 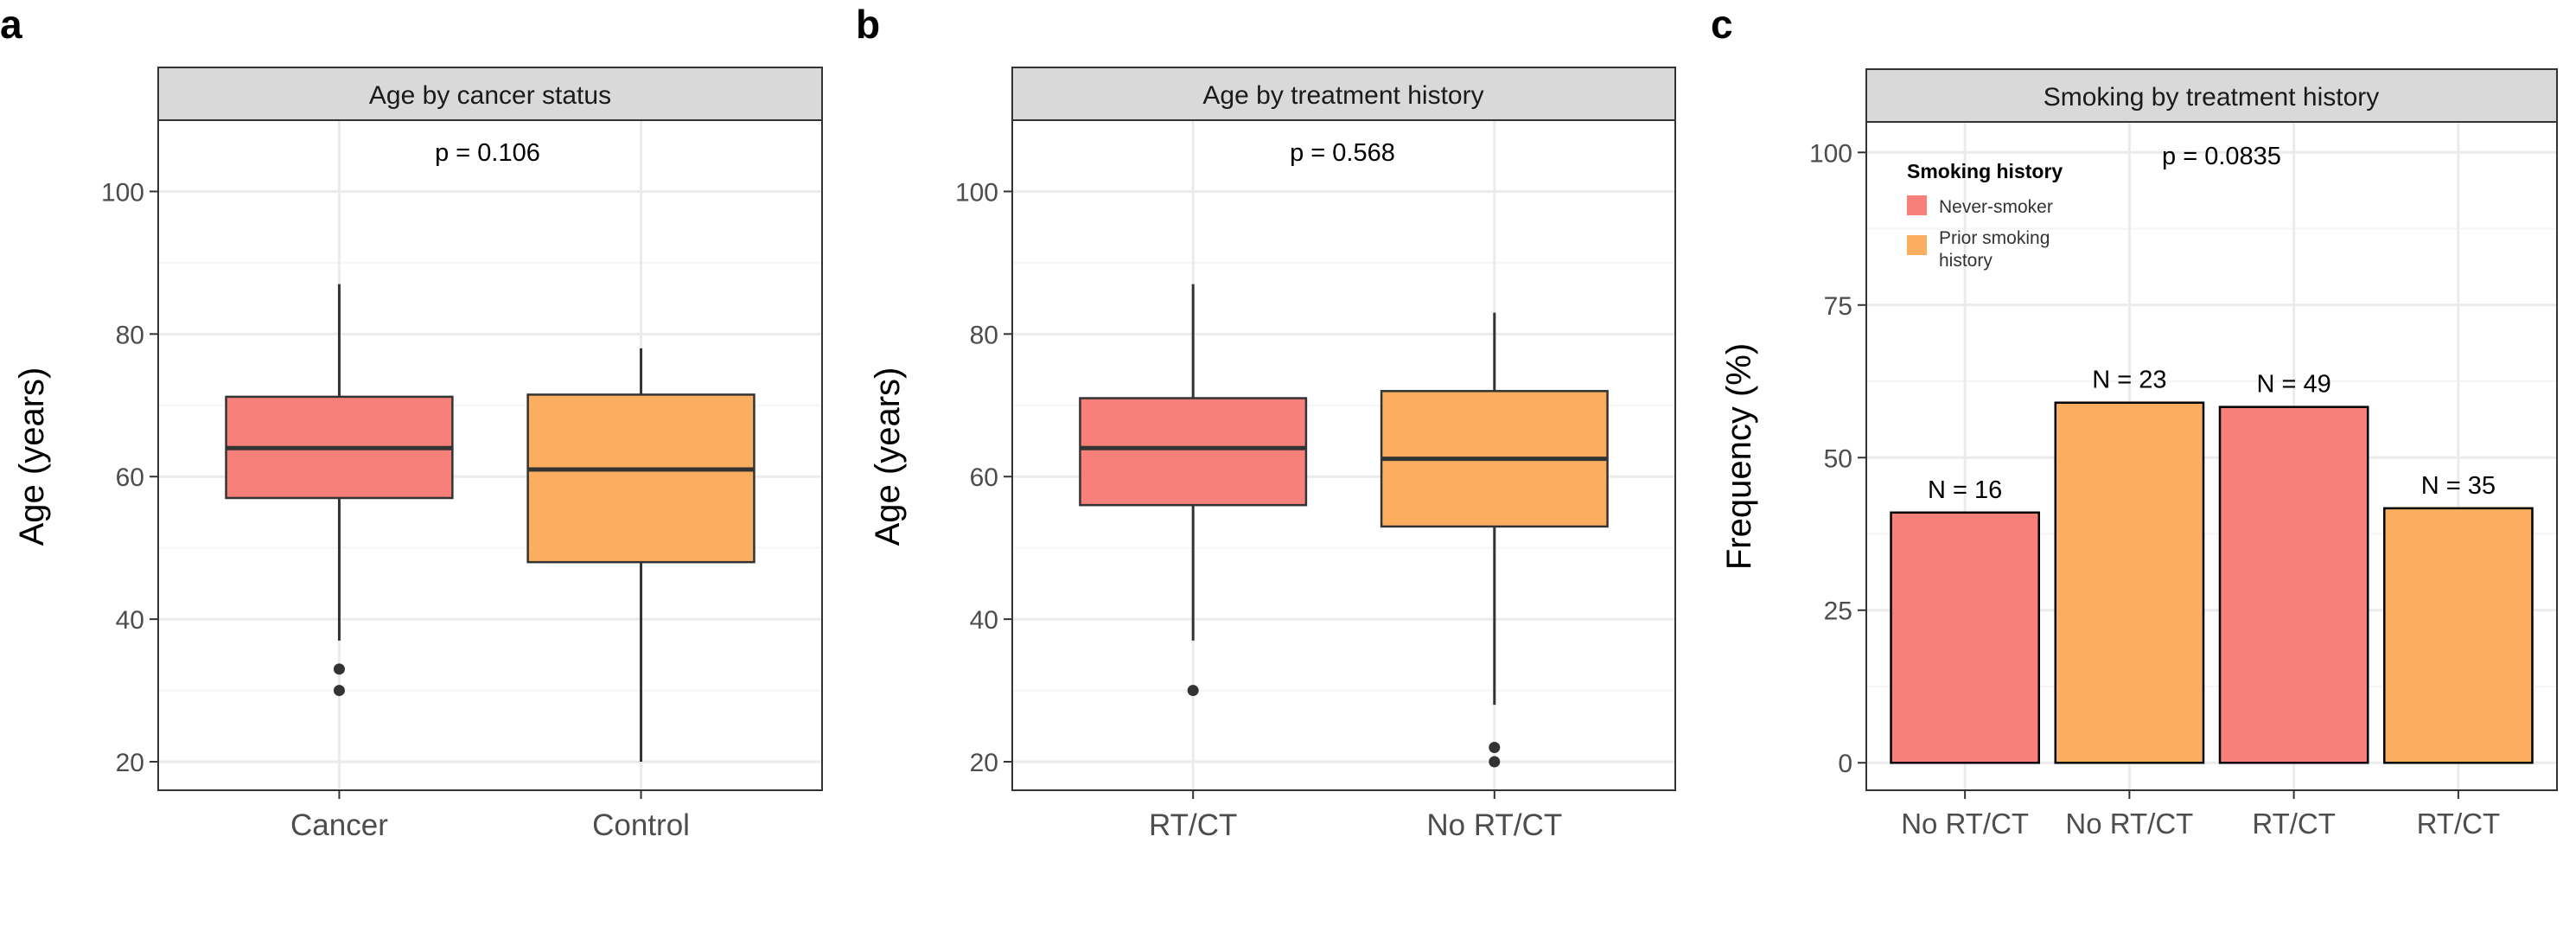 I want to click on panel-a-x-axis: Cancer Control, so click(x=490, y=816).